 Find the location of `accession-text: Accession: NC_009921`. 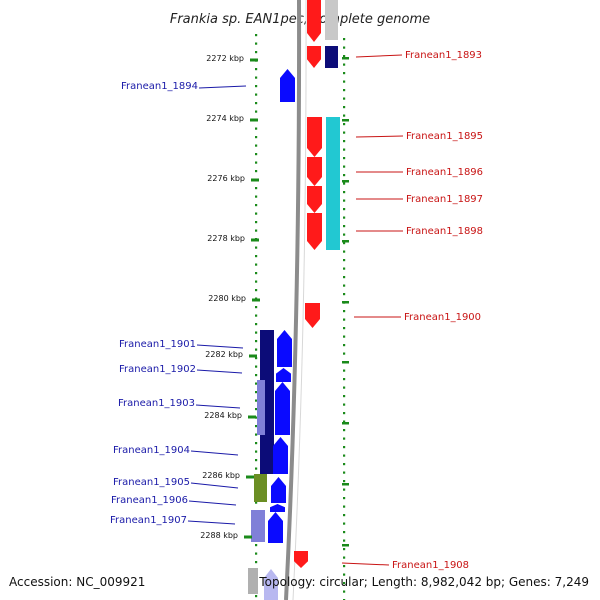

accession-text: Accession: NC_009921 is located at coordinates (77, 582).